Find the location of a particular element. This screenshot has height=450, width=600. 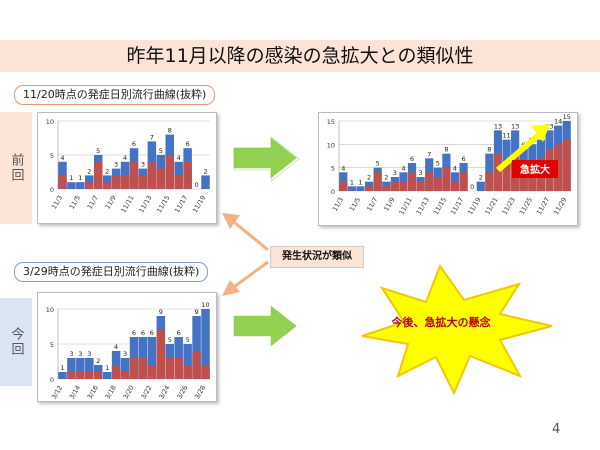

data-label: 11 is located at coordinates (506, 136).